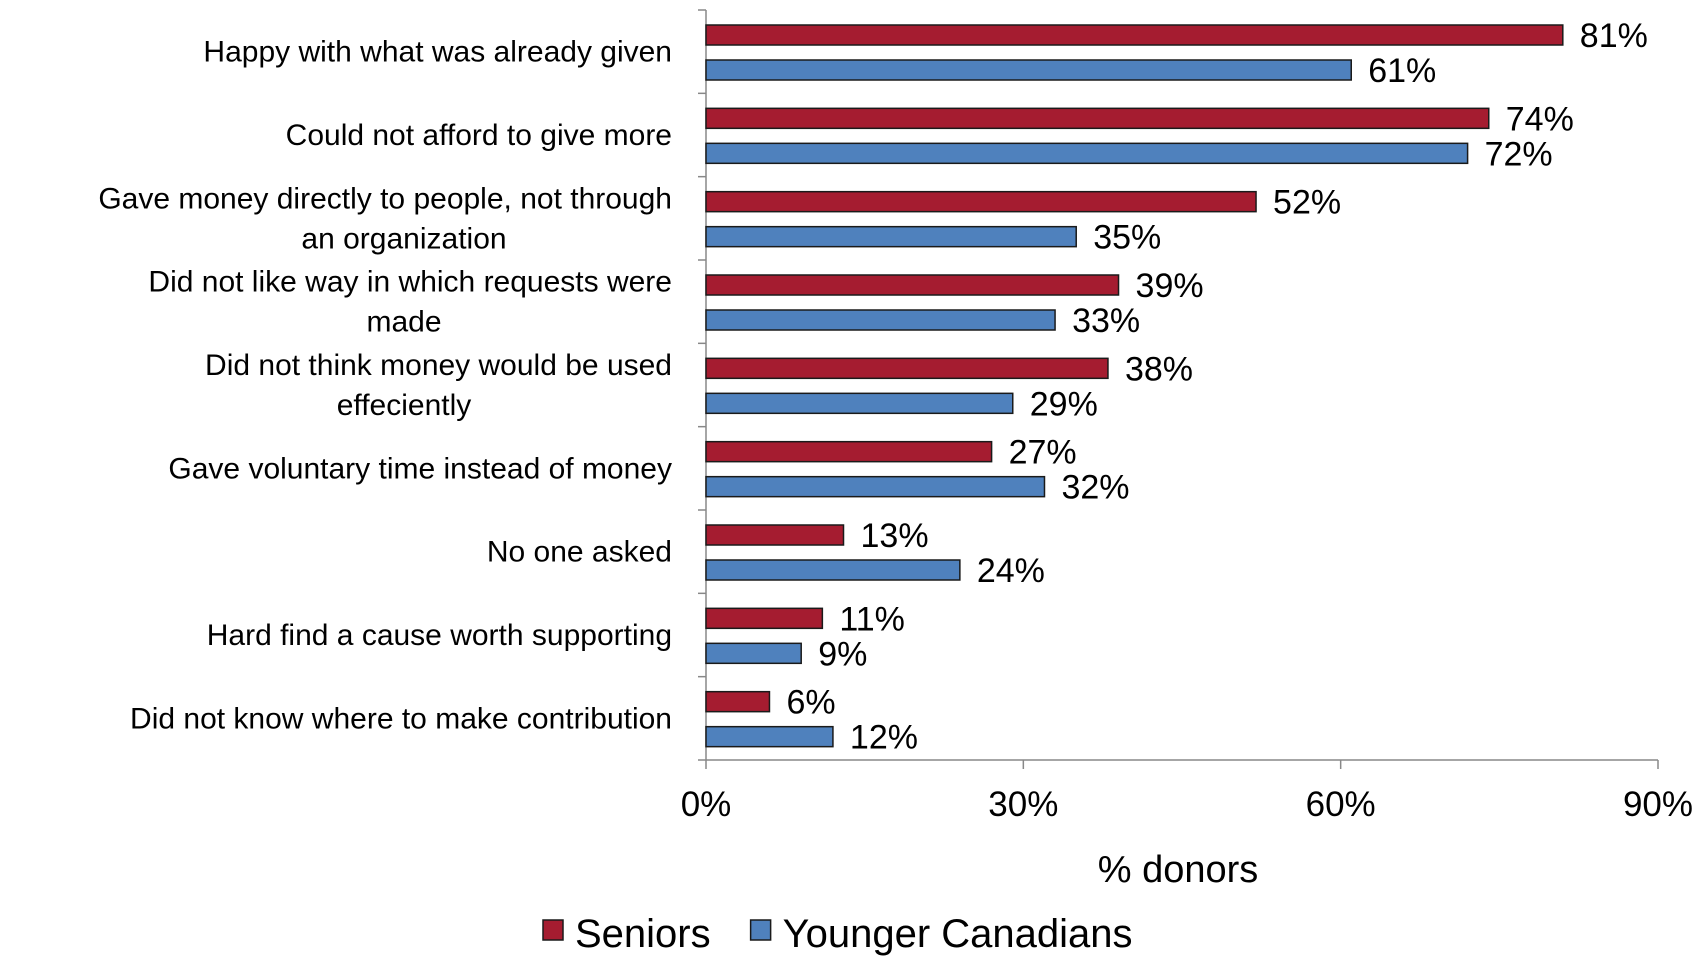  What do you see at coordinates (1023, 804) in the screenshot?
I see `x-tick-label: 30%` at bounding box center [1023, 804].